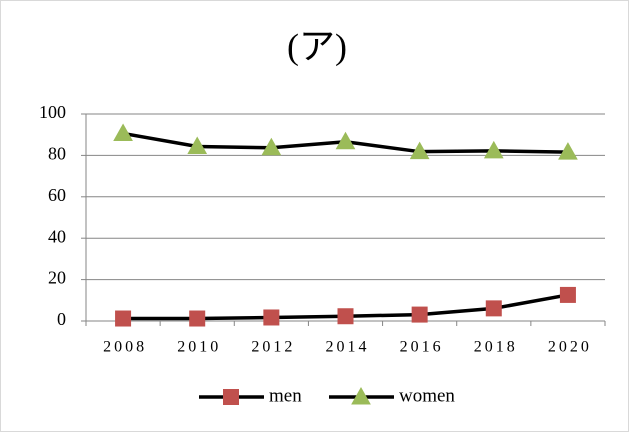 The width and height of the screenshot is (629, 432). Describe the element at coordinates (570, 347) in the screenshot. I see `x-tick-label: 2020` at that location.